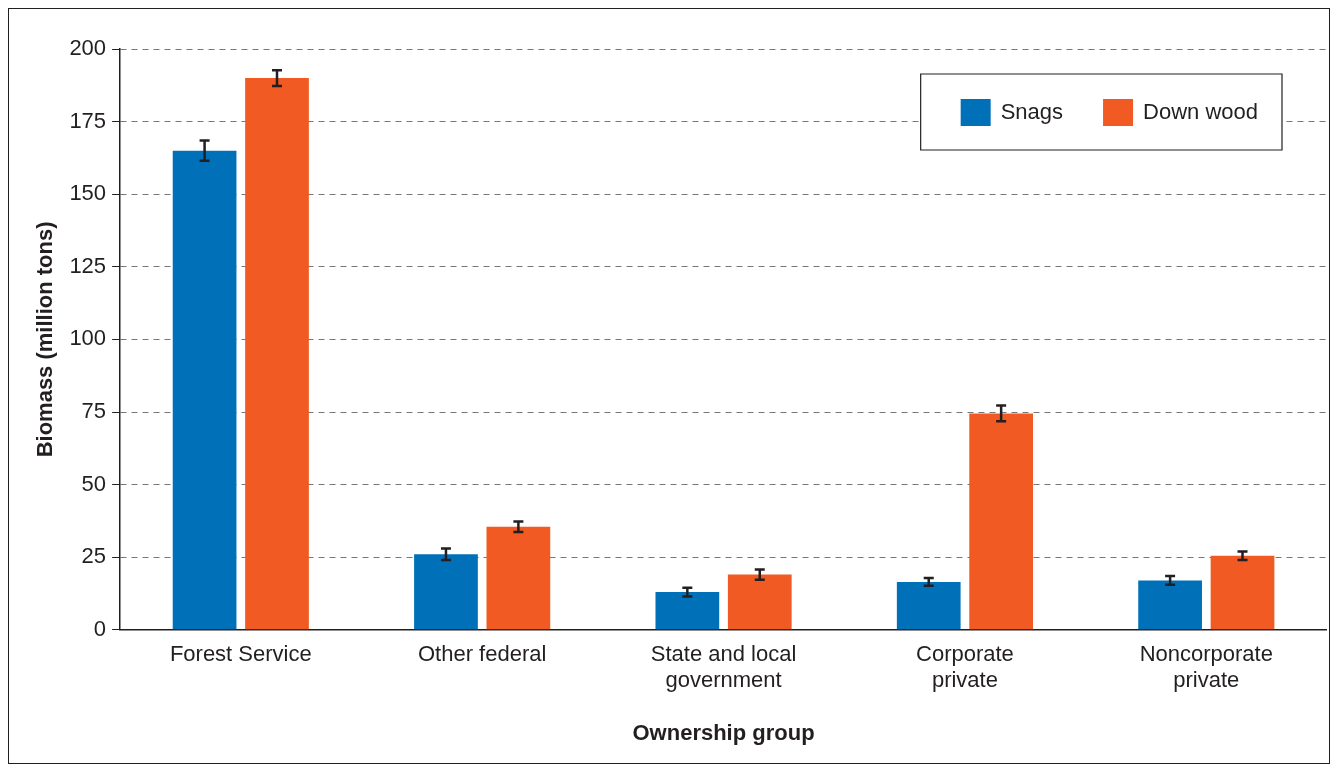  Describe the element at coordinates (94, 483) in the screenshot. I see `y-tick-label: 50` at that location.